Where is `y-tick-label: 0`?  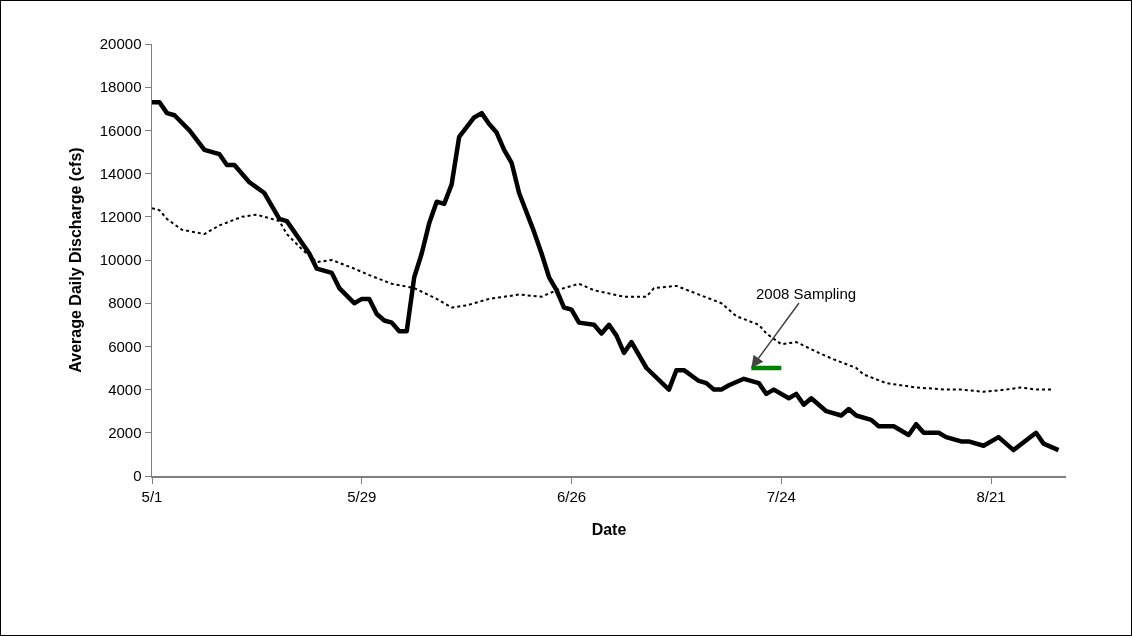 y-tick-label: 0 is located at coordinates (137, 476).